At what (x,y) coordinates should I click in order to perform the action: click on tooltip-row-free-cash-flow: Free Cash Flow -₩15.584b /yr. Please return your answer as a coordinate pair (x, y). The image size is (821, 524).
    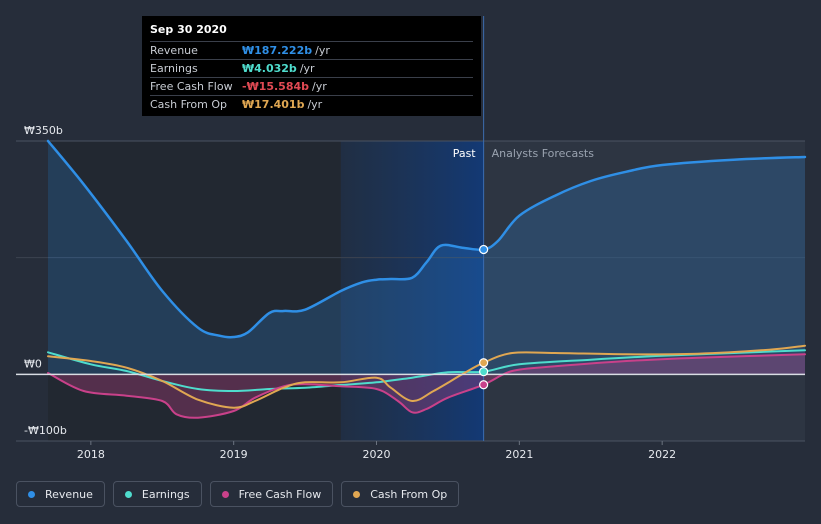
    Looking at the image, I should click on (311, 86).